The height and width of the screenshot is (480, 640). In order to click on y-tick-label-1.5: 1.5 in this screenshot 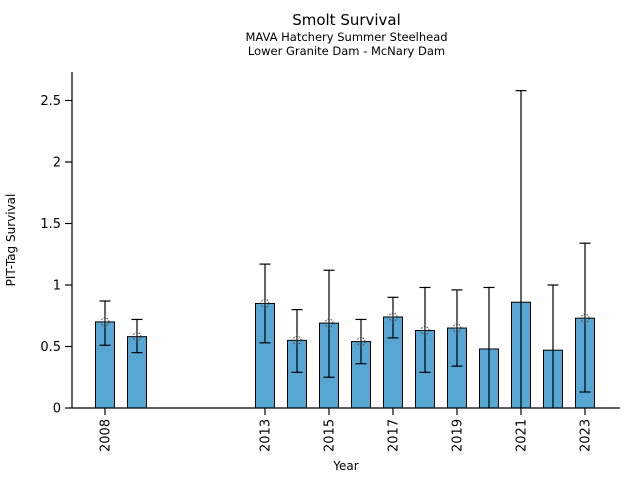, I will do `click(50, 224)`.